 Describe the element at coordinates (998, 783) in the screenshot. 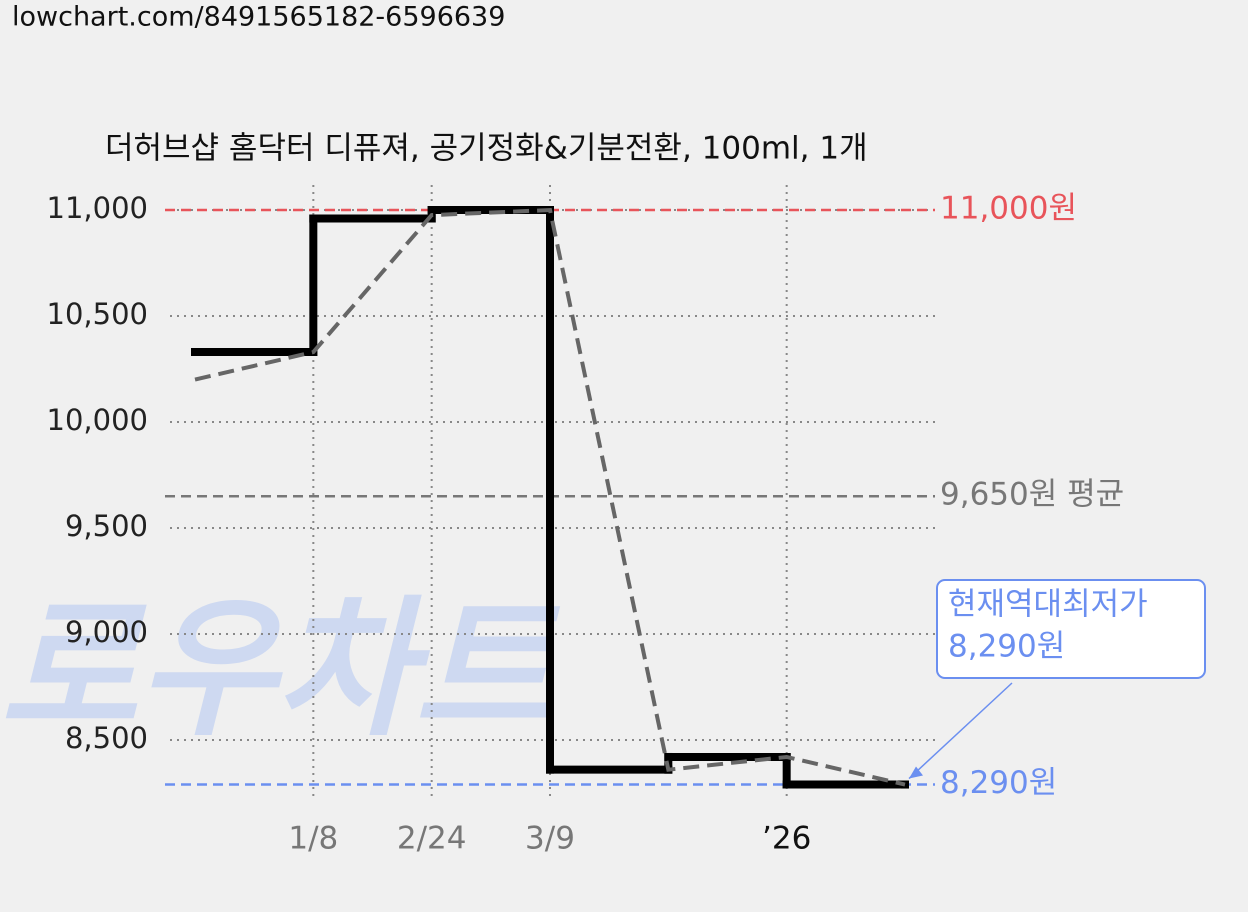

I see `reference-label: 8,290원` at that location.